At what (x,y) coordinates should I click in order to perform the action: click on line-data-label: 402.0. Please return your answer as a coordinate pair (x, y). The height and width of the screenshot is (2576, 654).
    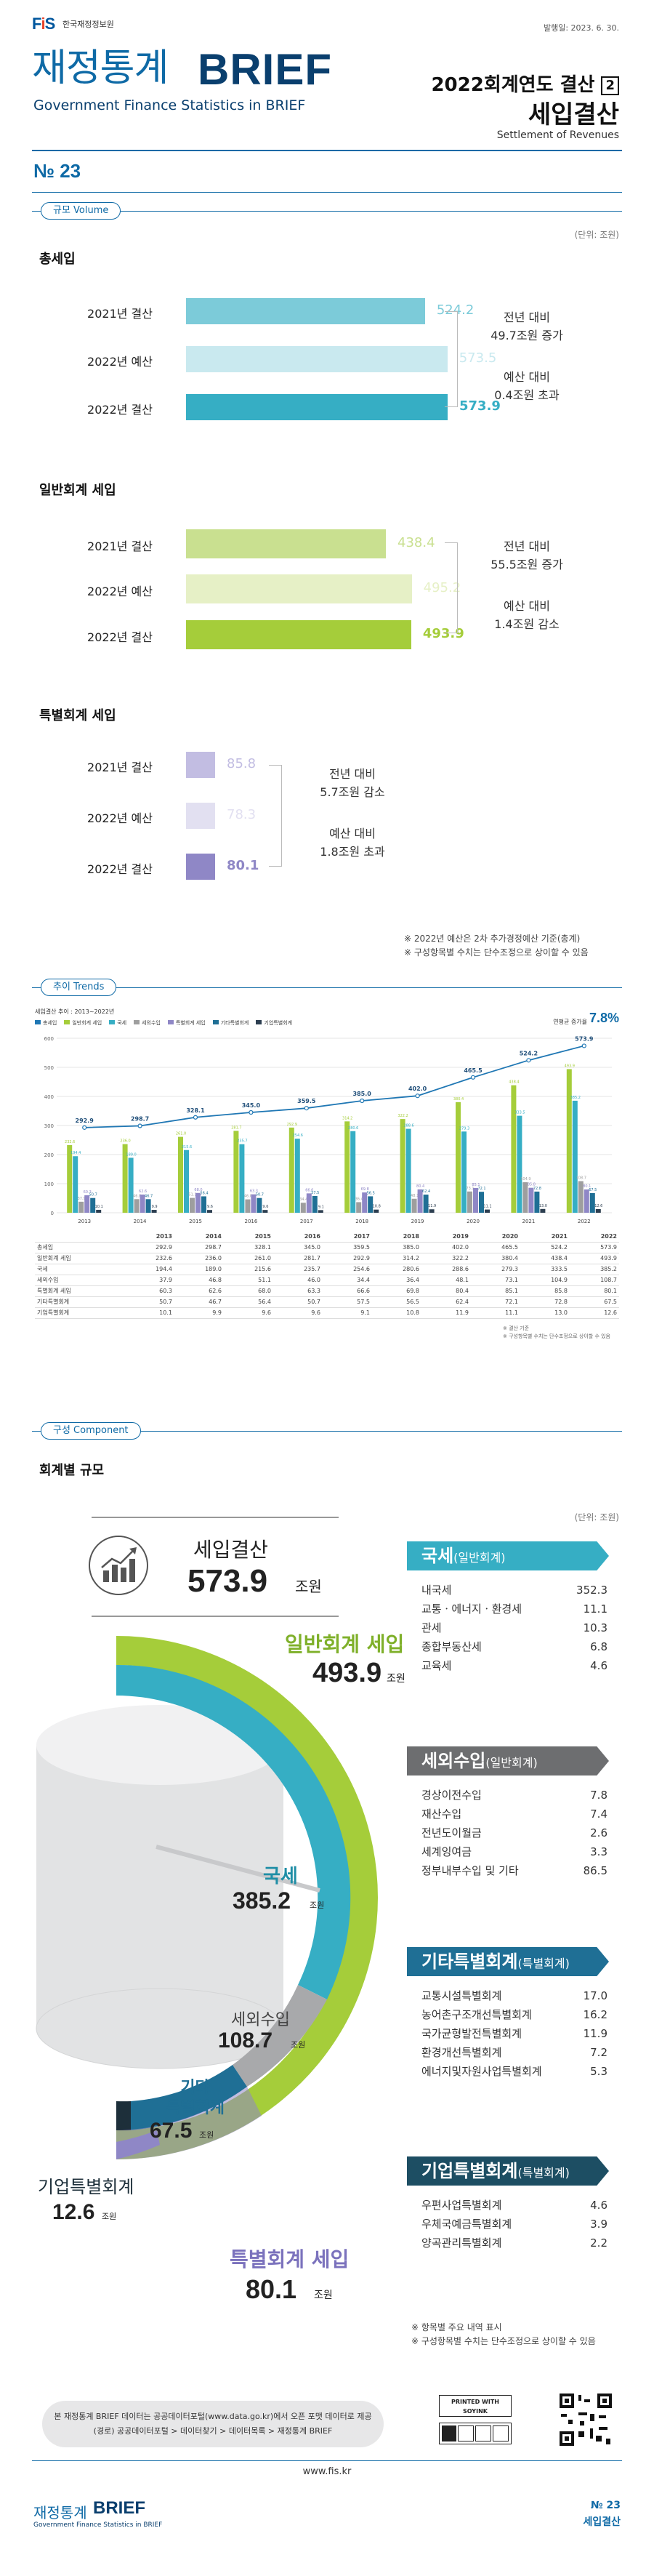
    Looking at the image, I should click on (417, 1089).